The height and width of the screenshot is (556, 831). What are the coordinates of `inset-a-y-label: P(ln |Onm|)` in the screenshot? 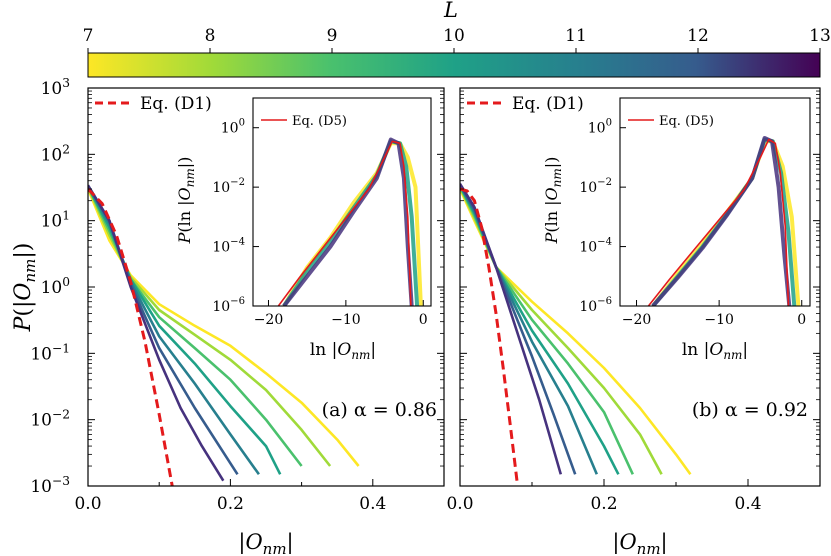 It's located at (186, 201).